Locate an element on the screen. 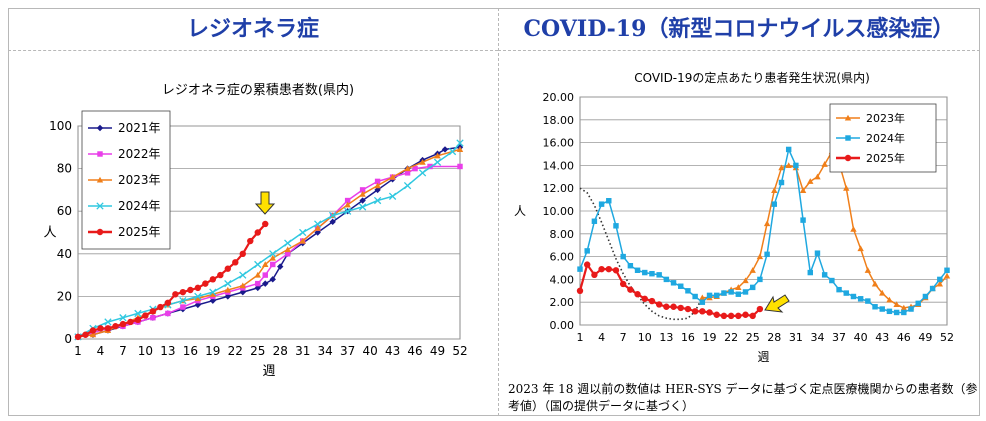  x-tick-label: 49 is located at coordinates (437, 351).